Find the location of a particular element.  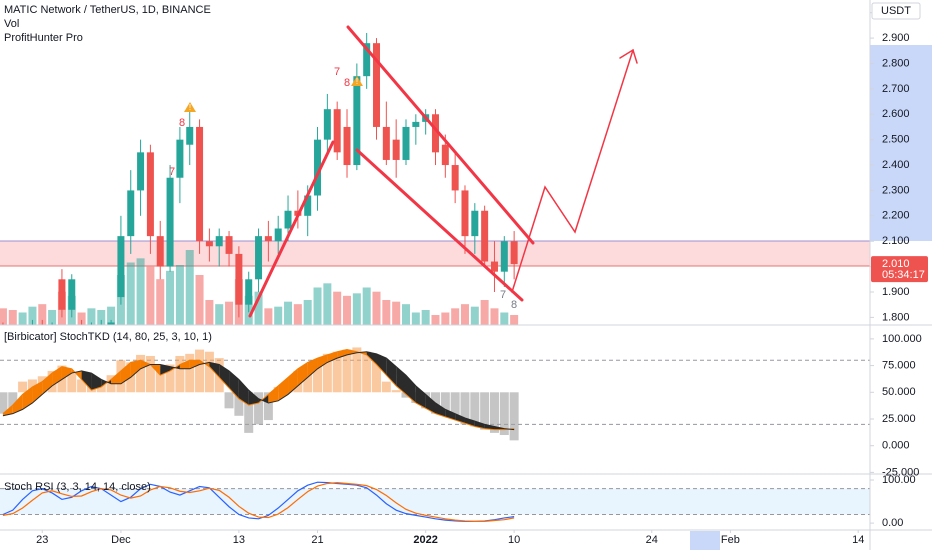

y-tick-label: 50.000 is located at coordinates (899, 392).